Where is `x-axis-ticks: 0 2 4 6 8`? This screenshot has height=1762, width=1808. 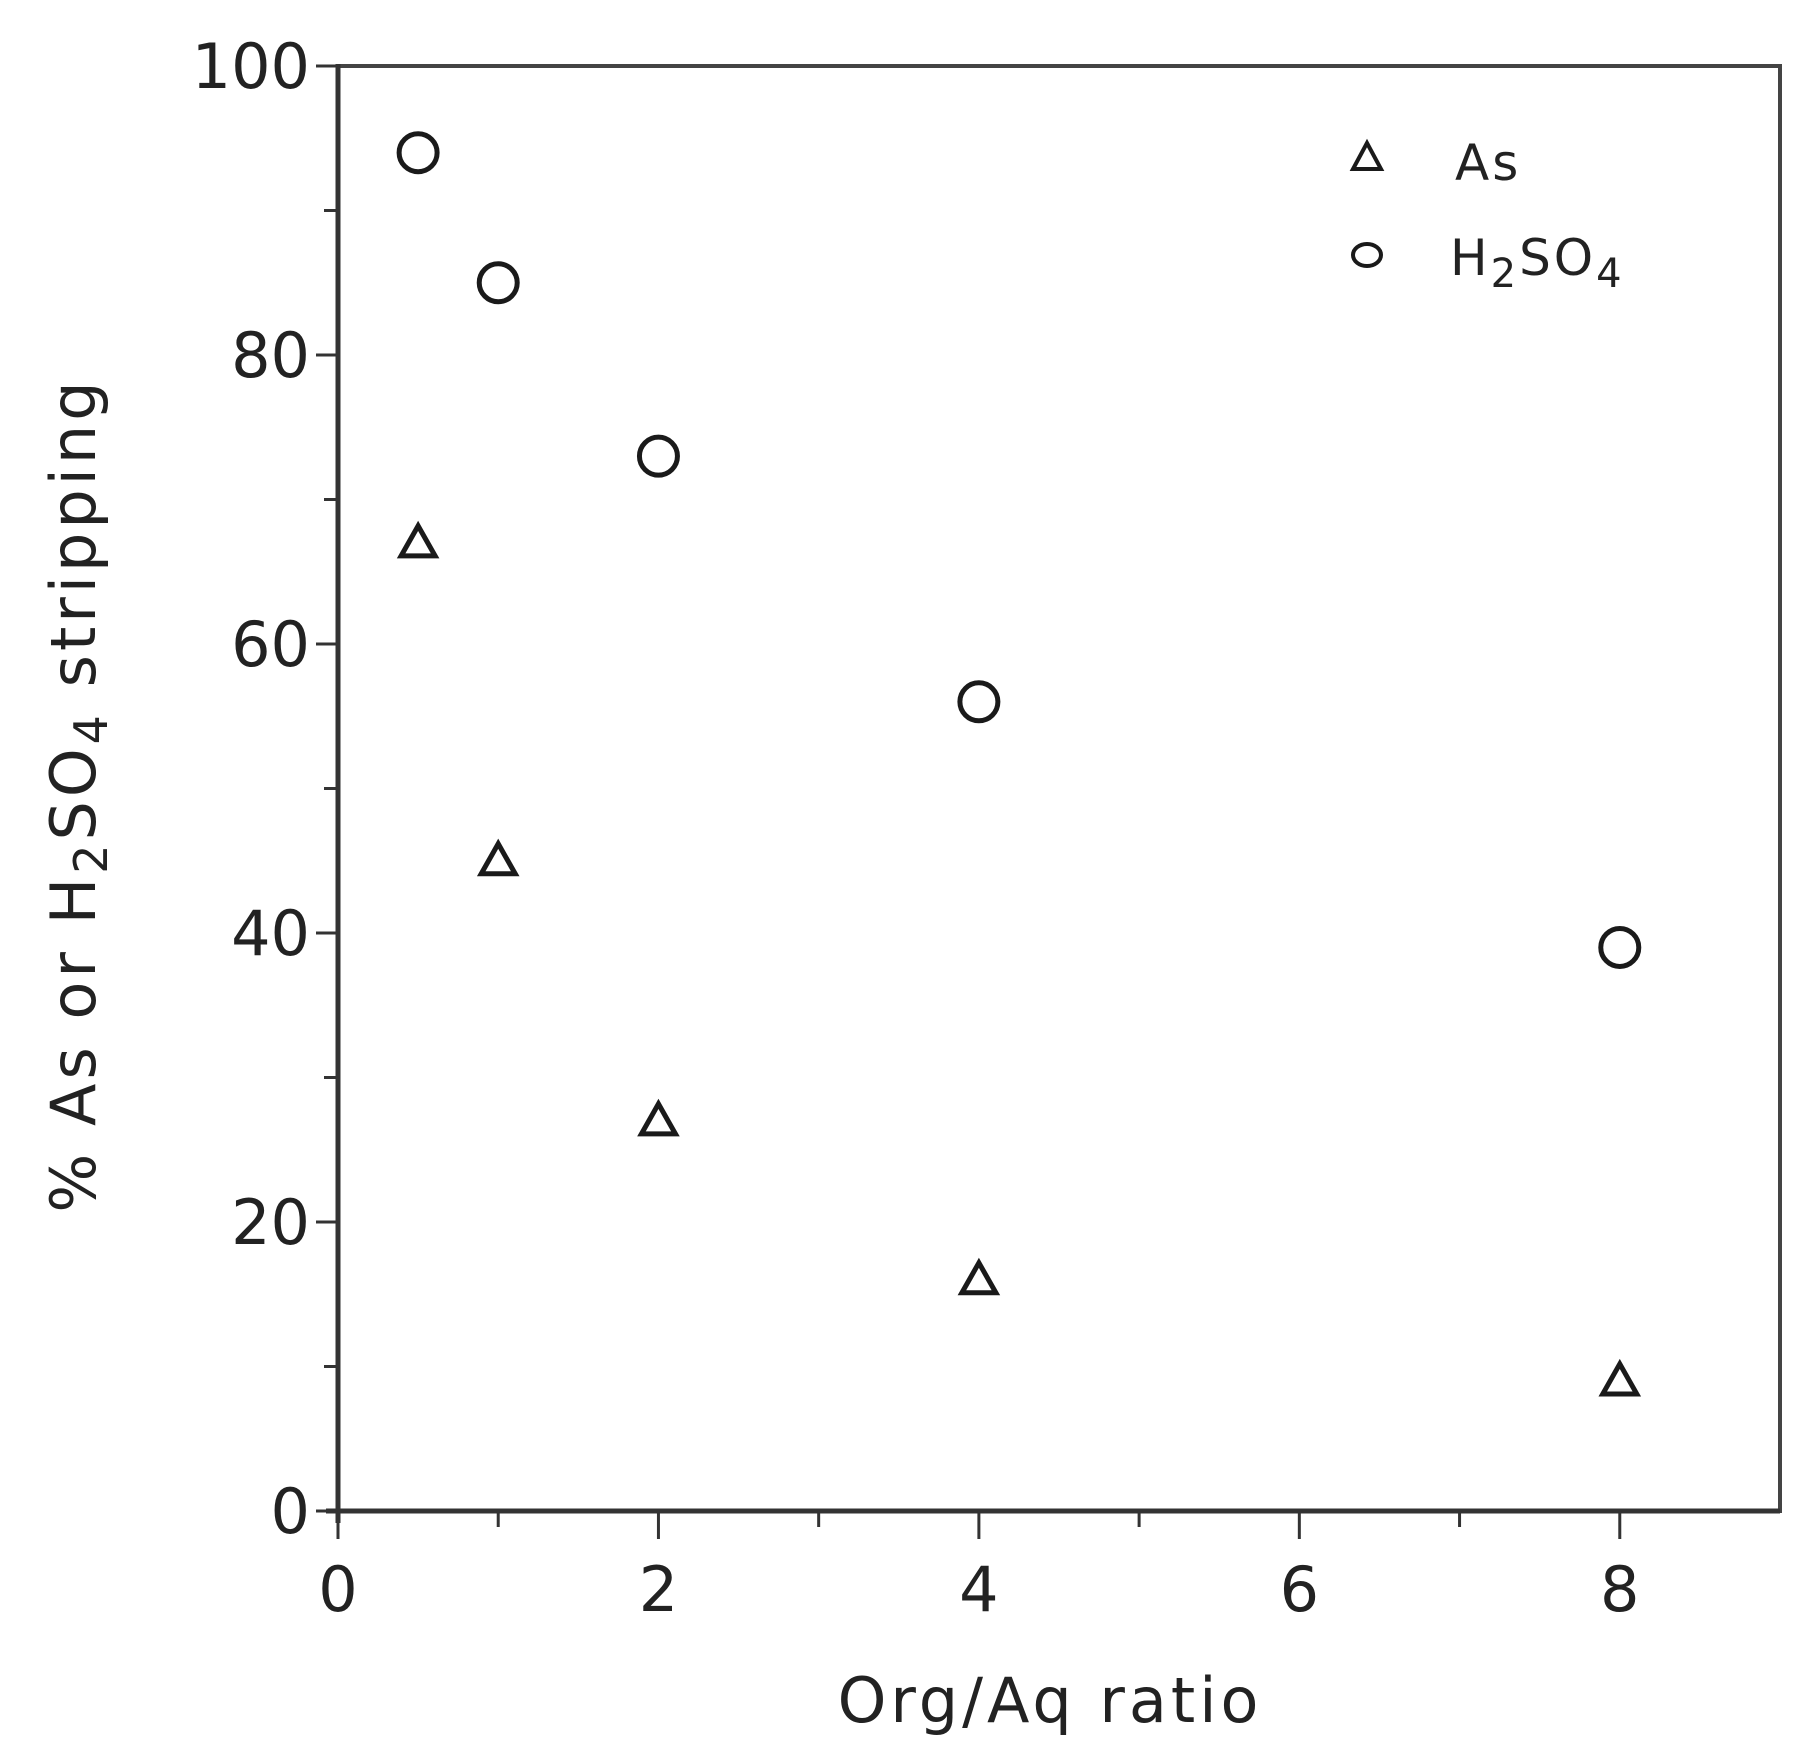
x-axis-ticks: 0 2 4 6 8 is located at coordinates (979, 1568).